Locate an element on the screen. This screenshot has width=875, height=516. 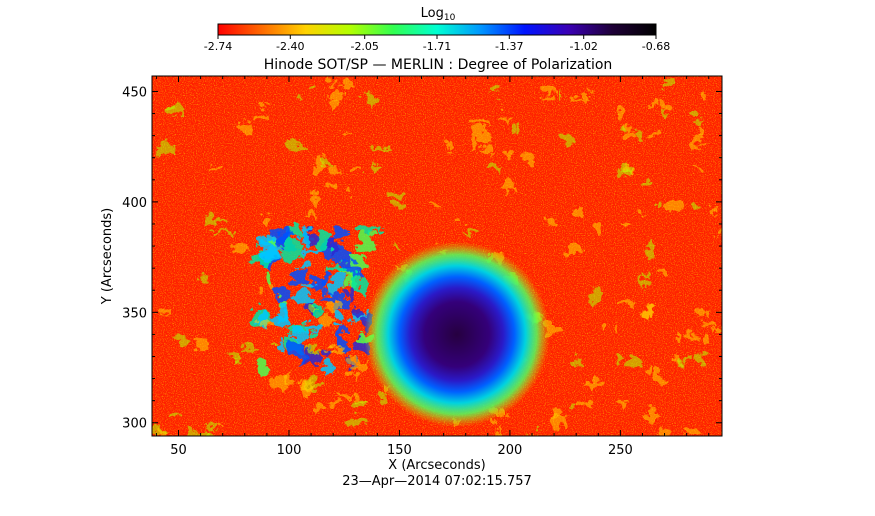
colorbar-tick-label: -2.05 is located at coordinates (364, 46).